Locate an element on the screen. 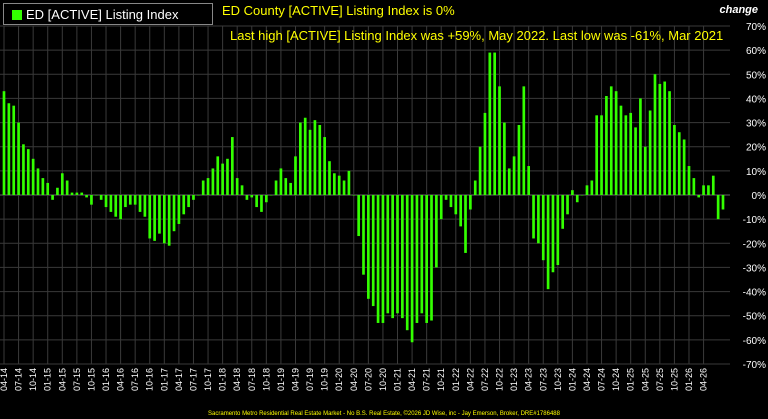 This screenshot has width=768, height=419. x-tick-label: 10-14 is located at coordinates (33, 379).